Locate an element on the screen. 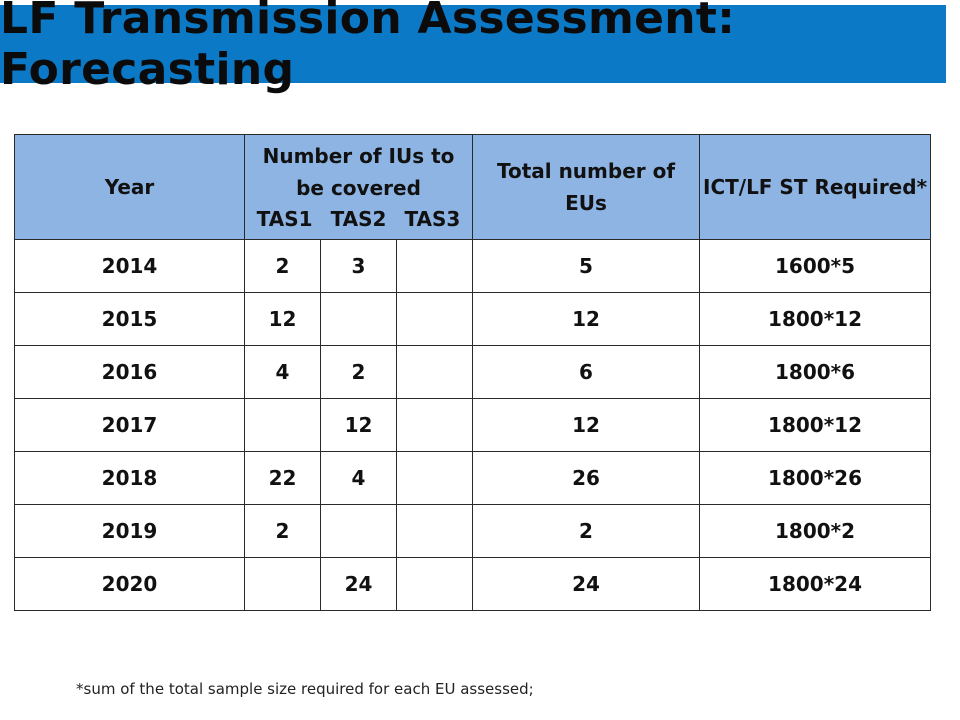 Image resolution: width=960 pixels, height=720 pixels. header-tas1: TAS1 is located at coordinates (284, 219).